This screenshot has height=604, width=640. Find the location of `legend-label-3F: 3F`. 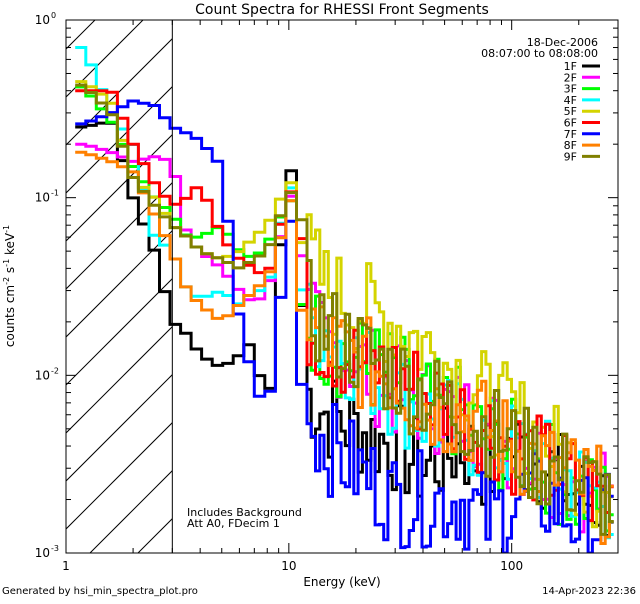

legend-label-3F: 3F is located at coordinates (570, 89).